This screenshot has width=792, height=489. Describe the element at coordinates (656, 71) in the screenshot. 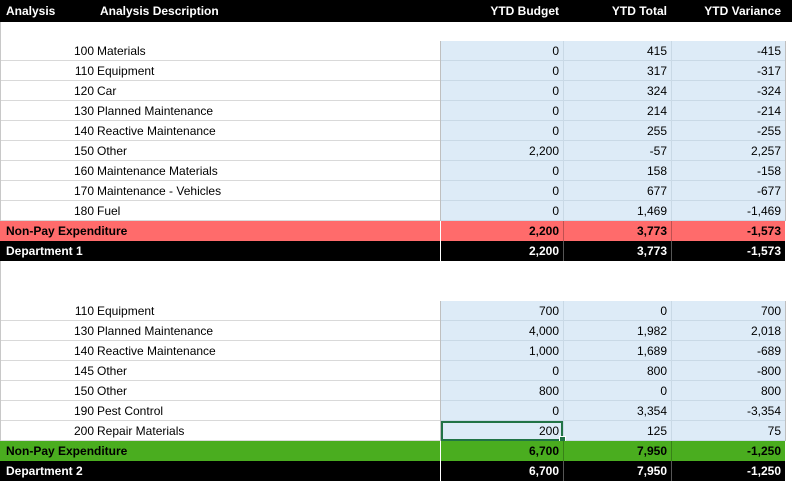

I see `ytd-total-cell: 317` at that location.